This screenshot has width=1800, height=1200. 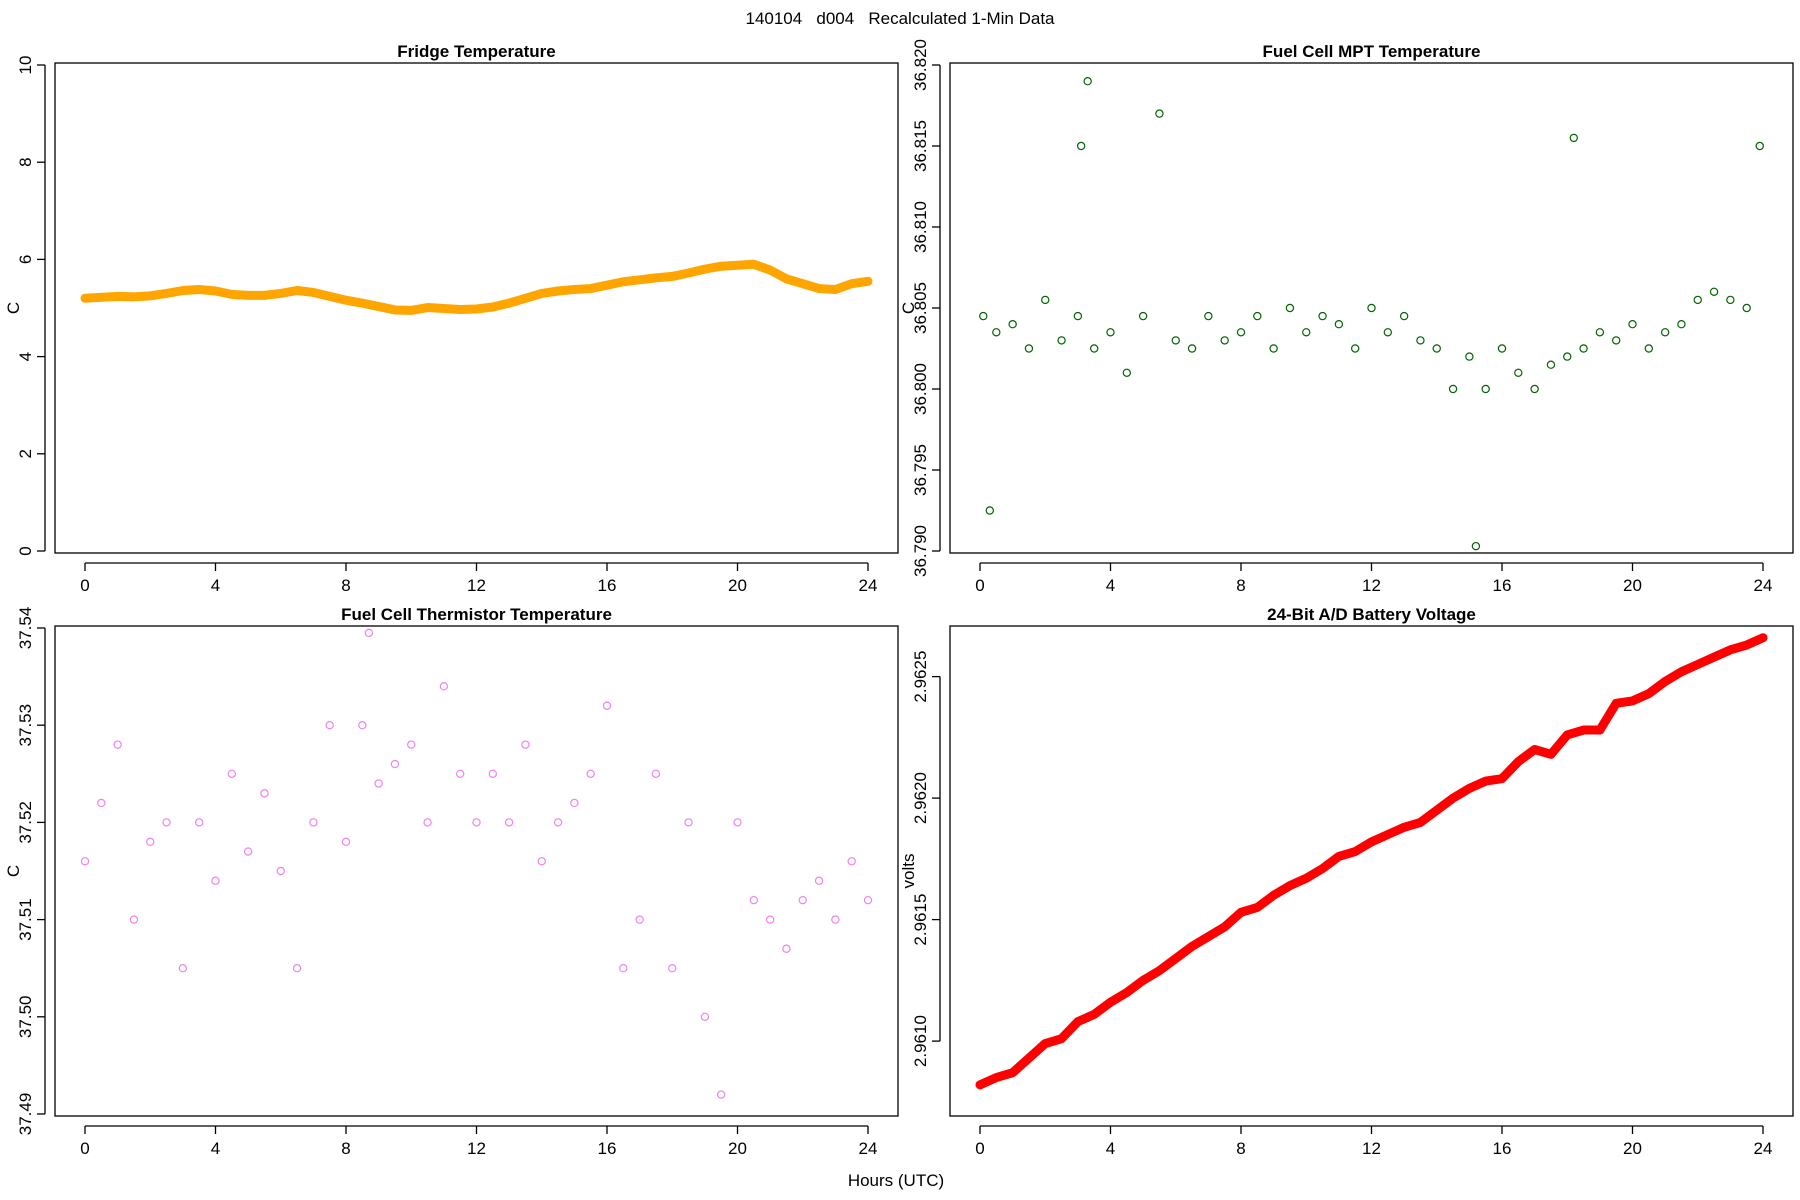 What do you see at coordinates (1371, 614) in the screenshot?
I see `panel-title: 24-Bit A/D Battery Voltage` at bounding box center [1371, 614].